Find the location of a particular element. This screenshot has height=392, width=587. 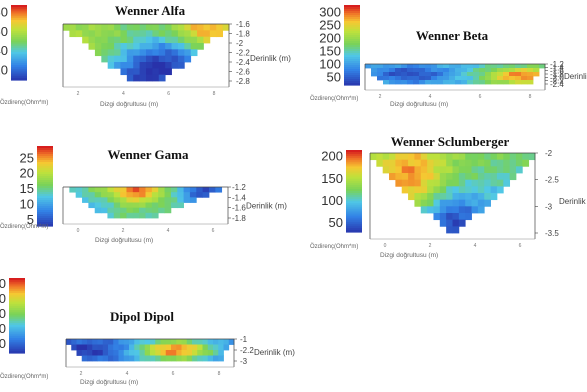

colorbar-tick-label: 200 is located at coordinates (3, 343).